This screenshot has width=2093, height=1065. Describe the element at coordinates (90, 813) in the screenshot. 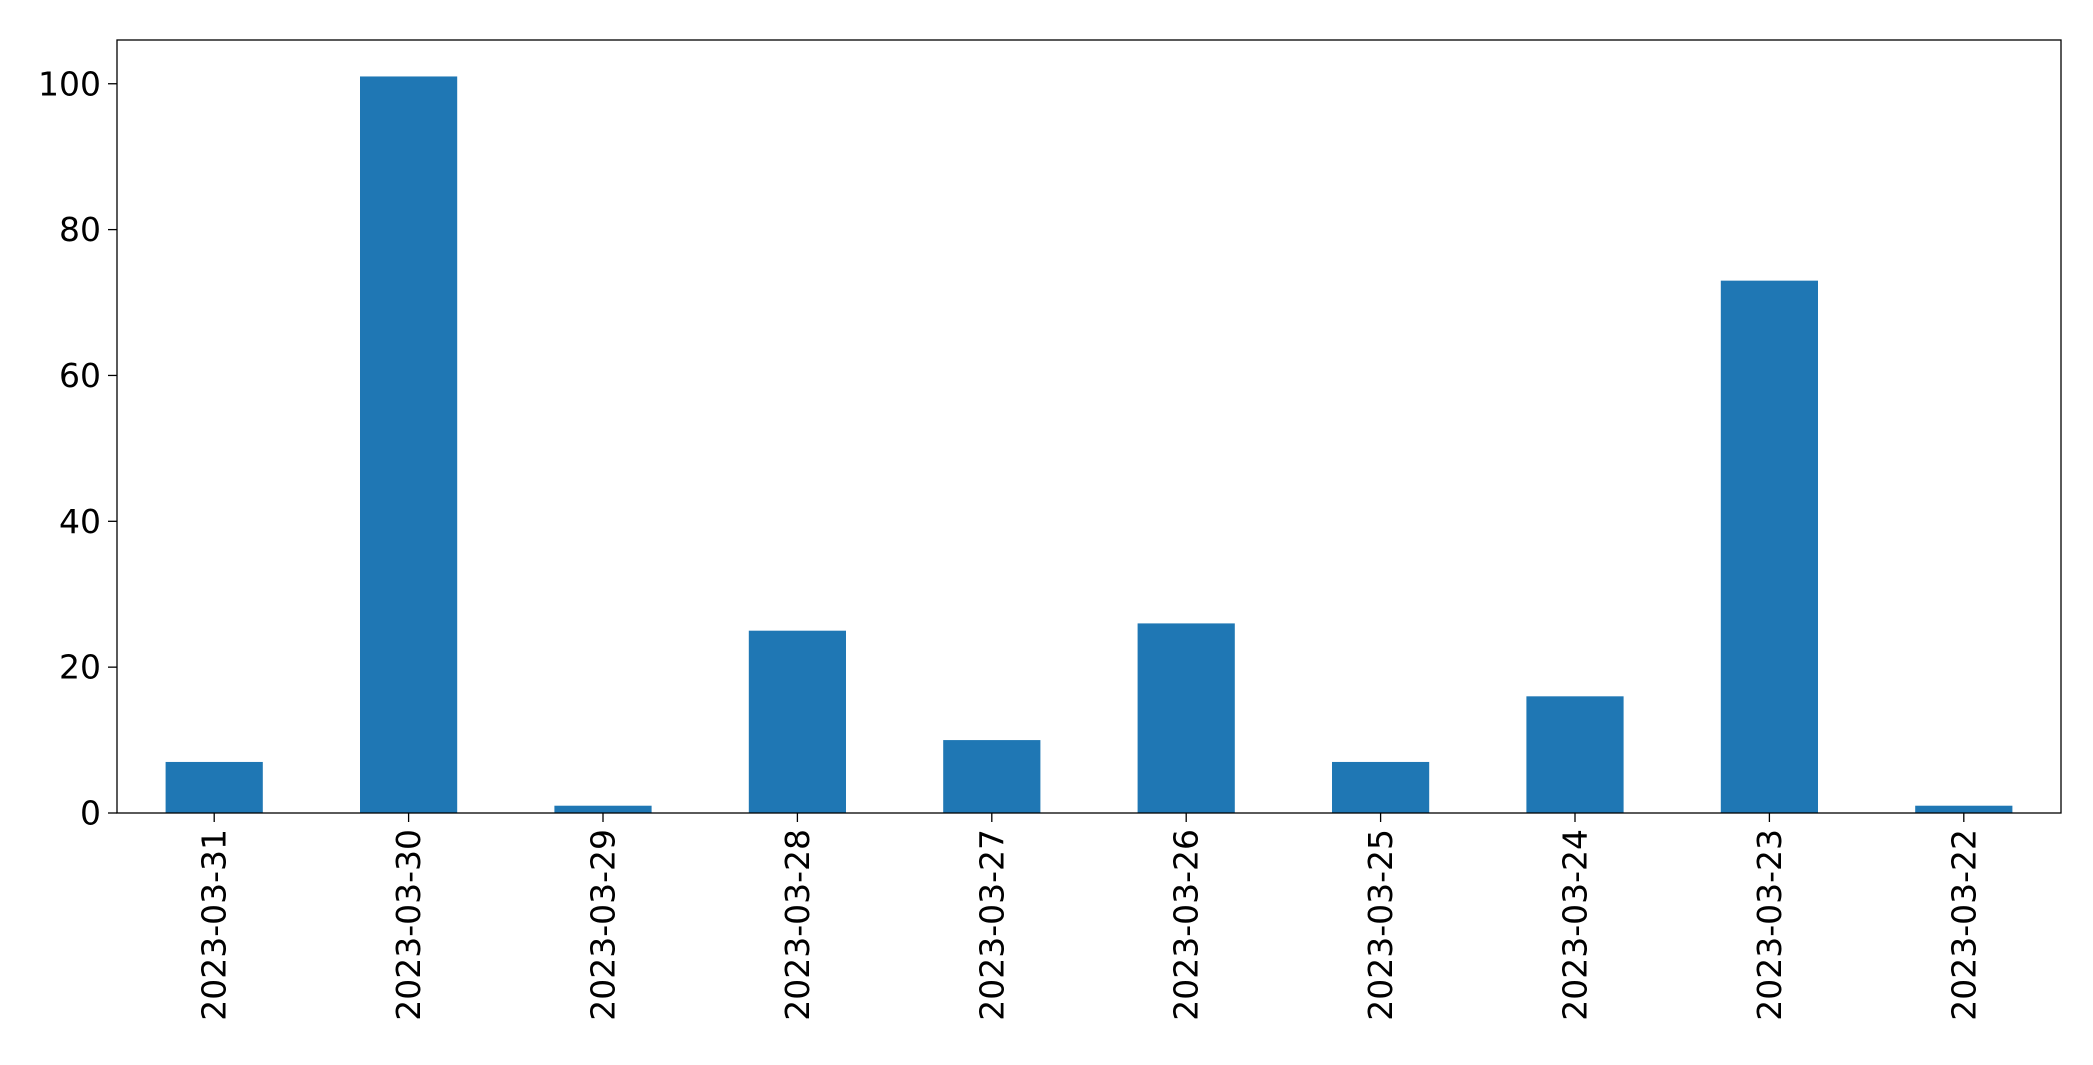

I see `y-tick-label: 0` at that location.